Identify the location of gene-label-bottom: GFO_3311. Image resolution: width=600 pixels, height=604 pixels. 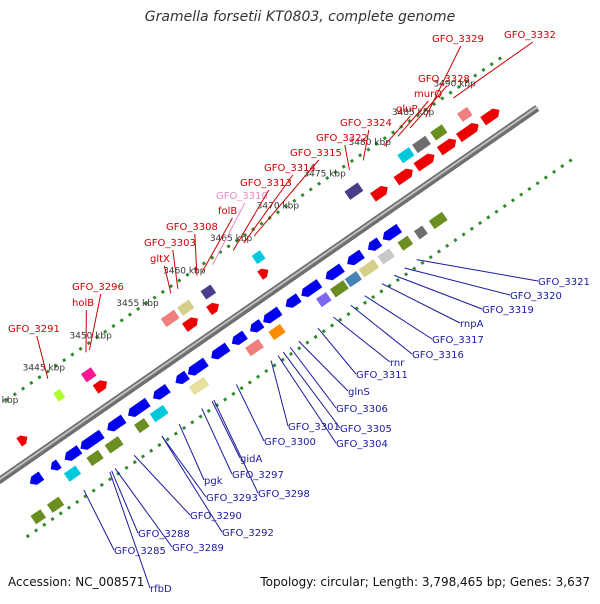
(382, 375).